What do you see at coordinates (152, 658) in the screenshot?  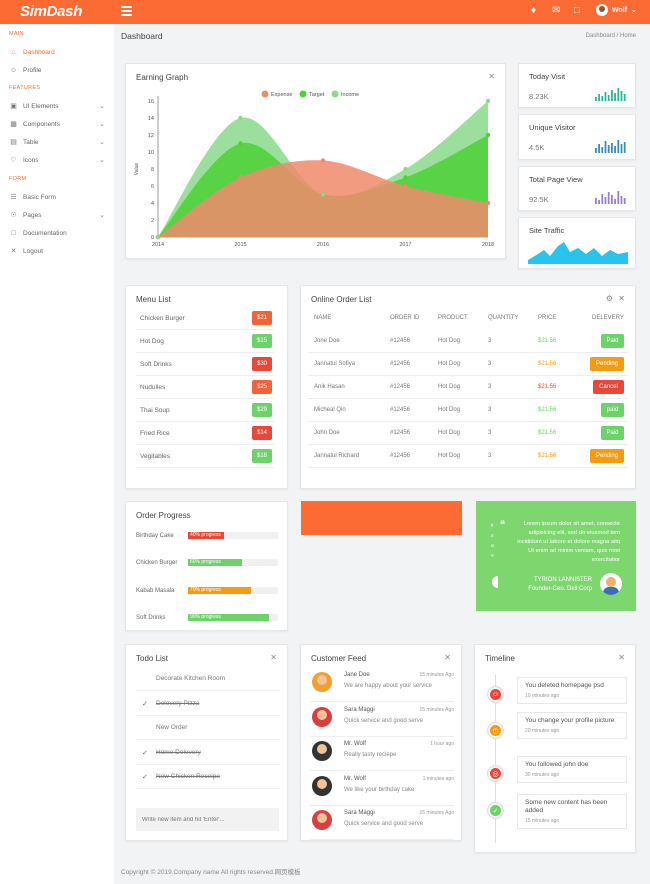 I see `todo-list-title: Todo List` at bounding box center [152, 658].